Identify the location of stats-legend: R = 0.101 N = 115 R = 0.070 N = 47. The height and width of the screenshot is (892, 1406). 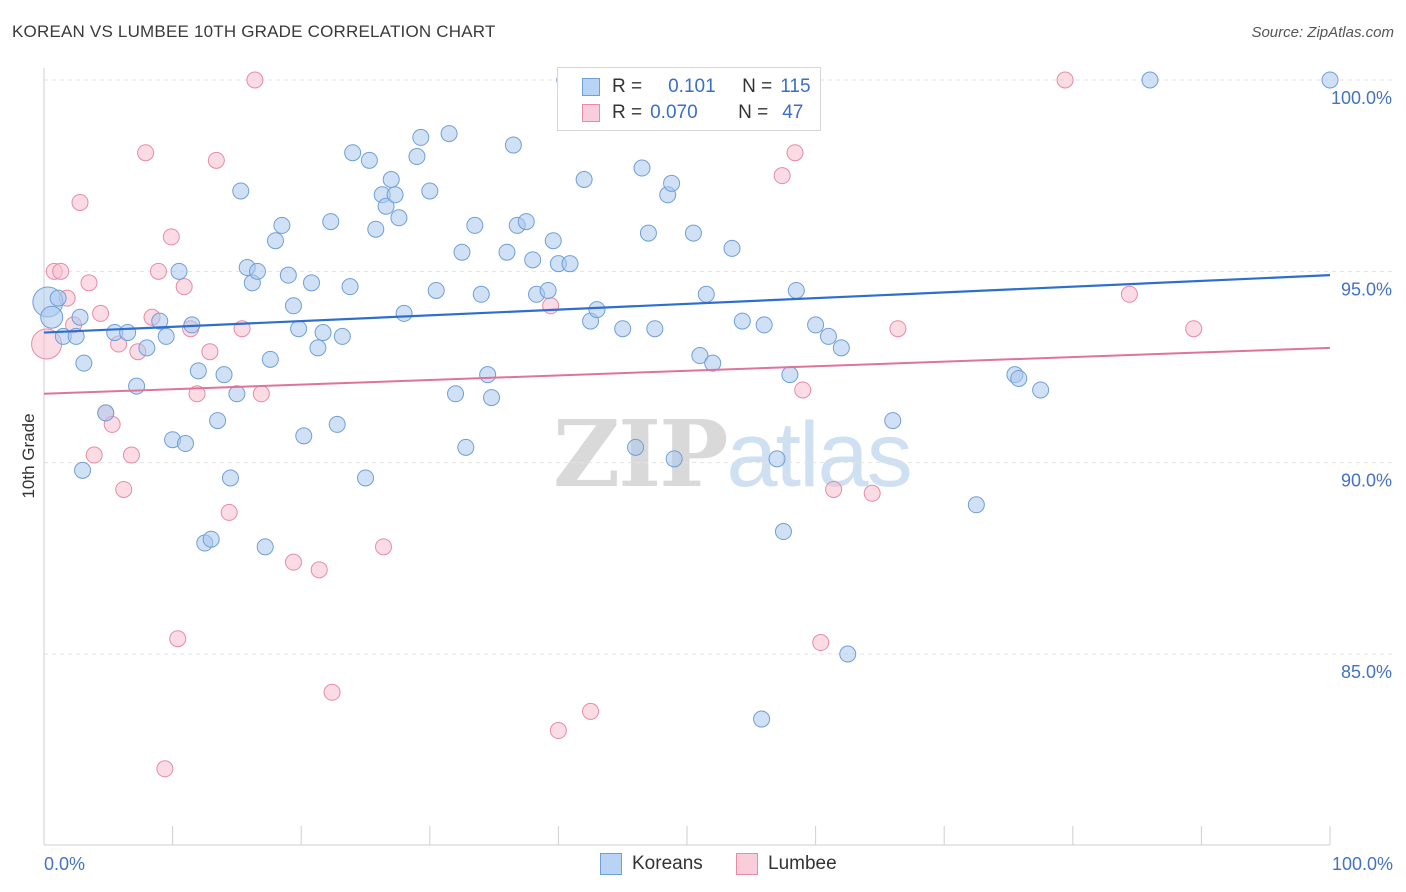
(689, 99).